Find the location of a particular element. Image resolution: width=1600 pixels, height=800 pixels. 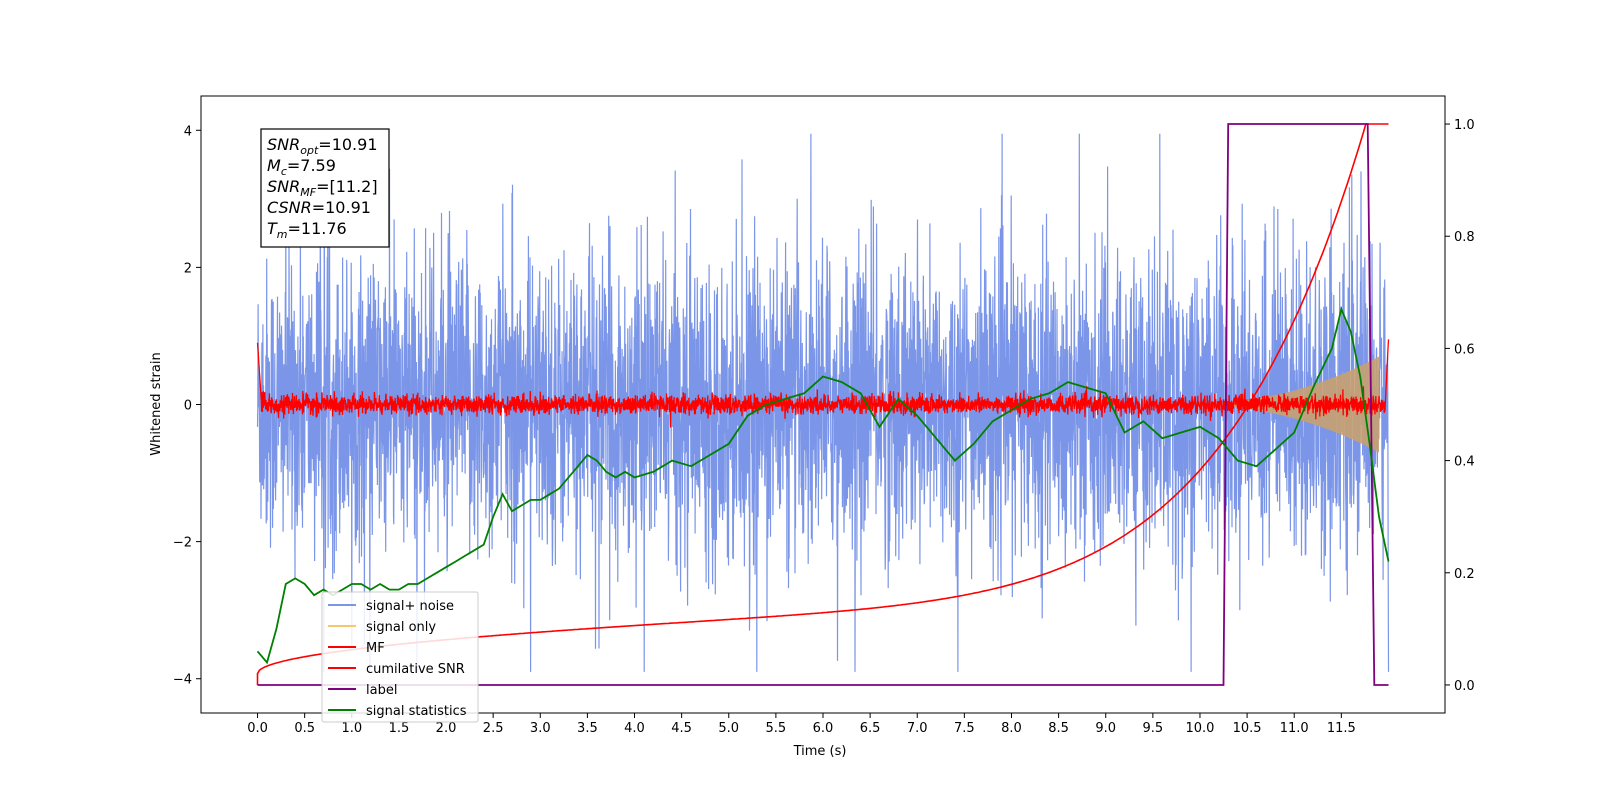

y-axis-ticks: 4 2 0 −2 −4 is located at coordinates (187, 406).